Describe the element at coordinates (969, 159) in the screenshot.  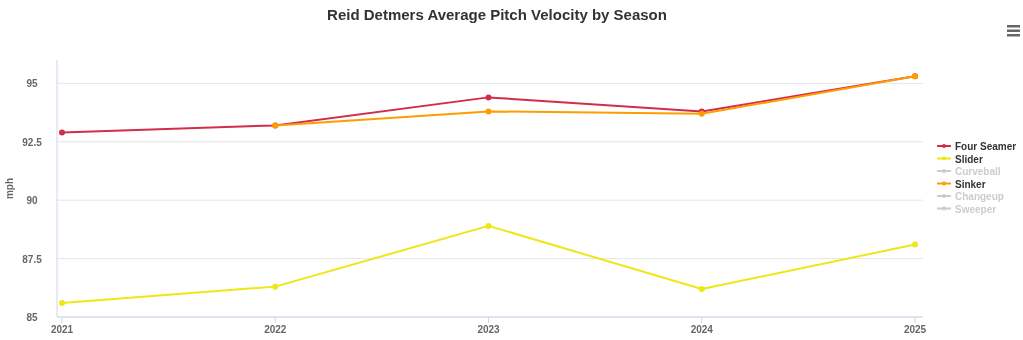
I see `legend-label: Slider` at that location.